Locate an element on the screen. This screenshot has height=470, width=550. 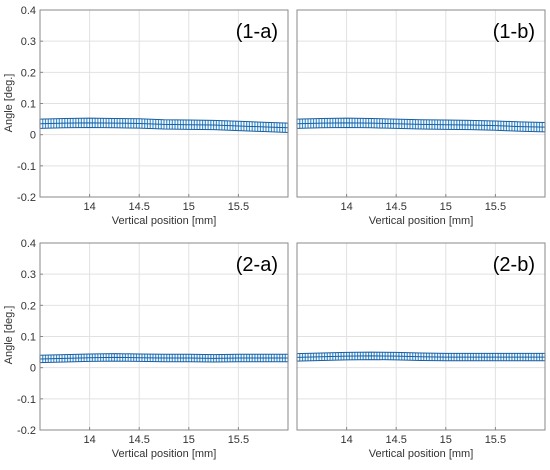
panel-label: (2-a) is located at coordinates (257, 265).